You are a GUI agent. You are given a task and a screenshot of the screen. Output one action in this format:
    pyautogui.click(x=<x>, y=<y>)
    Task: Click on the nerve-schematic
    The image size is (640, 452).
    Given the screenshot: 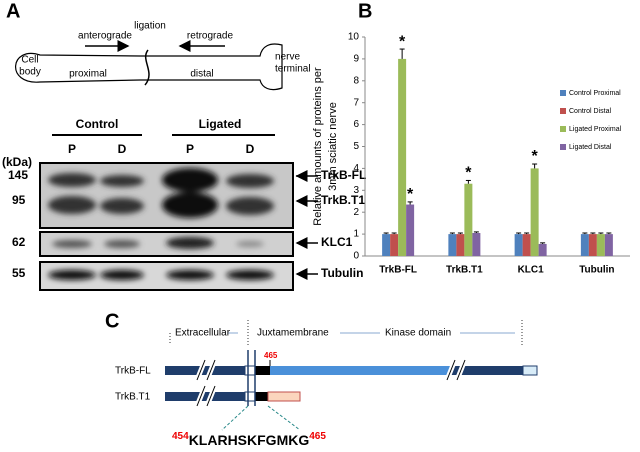 What is the action you would take?
    pyautogui.click(x=149, y=65)
    